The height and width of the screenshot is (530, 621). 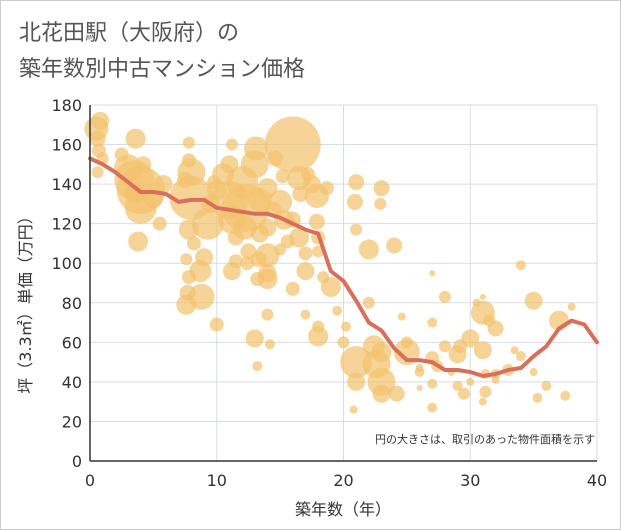 I want to click on y-tick-label: 180, so click(x=66, y=105).